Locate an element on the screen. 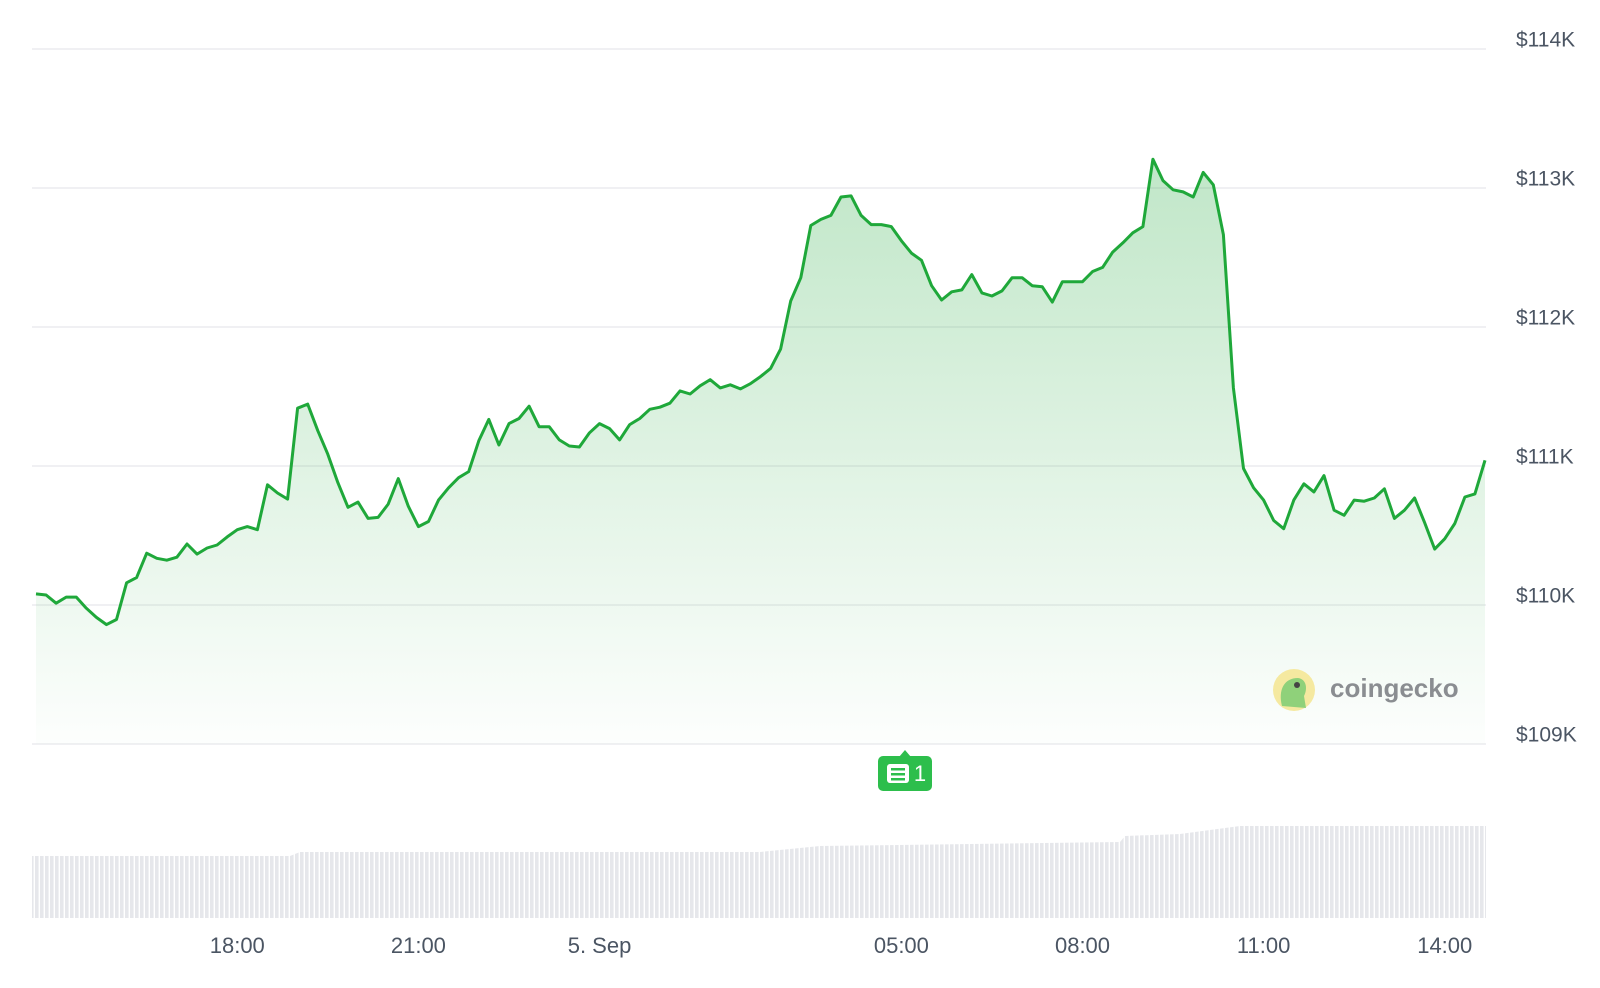 This screenshot has width=1600, height=988. logo-eye is located at coordinates (1297, 685).